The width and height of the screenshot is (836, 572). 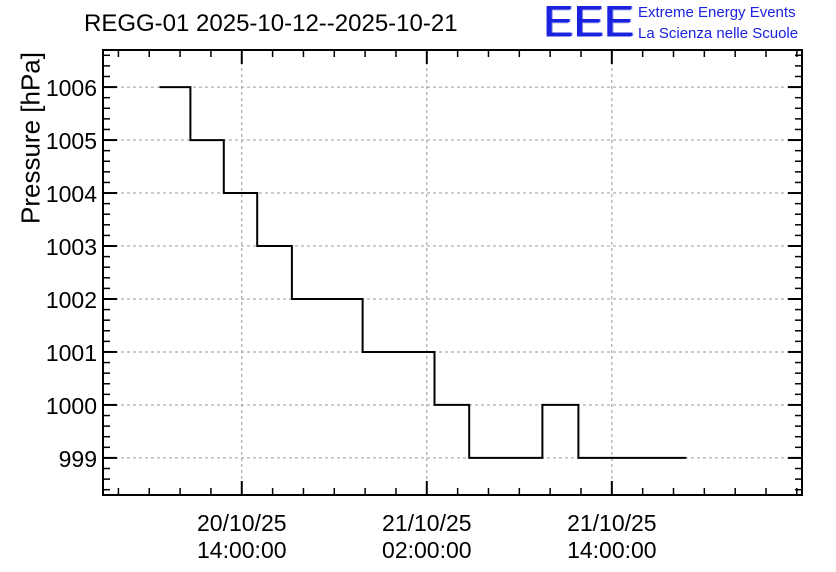 What do you see at coordinates (71, 247) in the screenshot?
I see `y-tick-label: 1003` at bounding box center [71, 247].